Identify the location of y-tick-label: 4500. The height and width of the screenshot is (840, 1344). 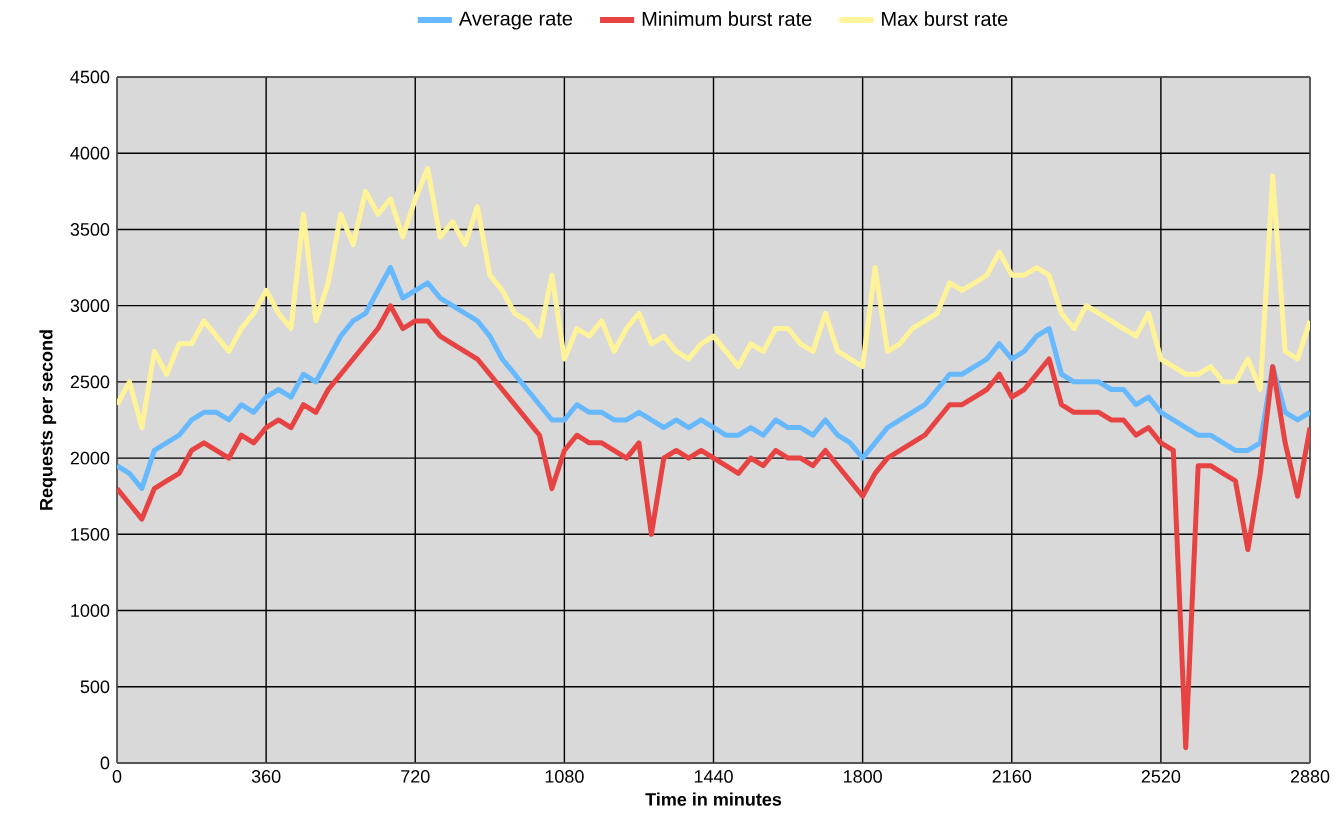
(90, 77).